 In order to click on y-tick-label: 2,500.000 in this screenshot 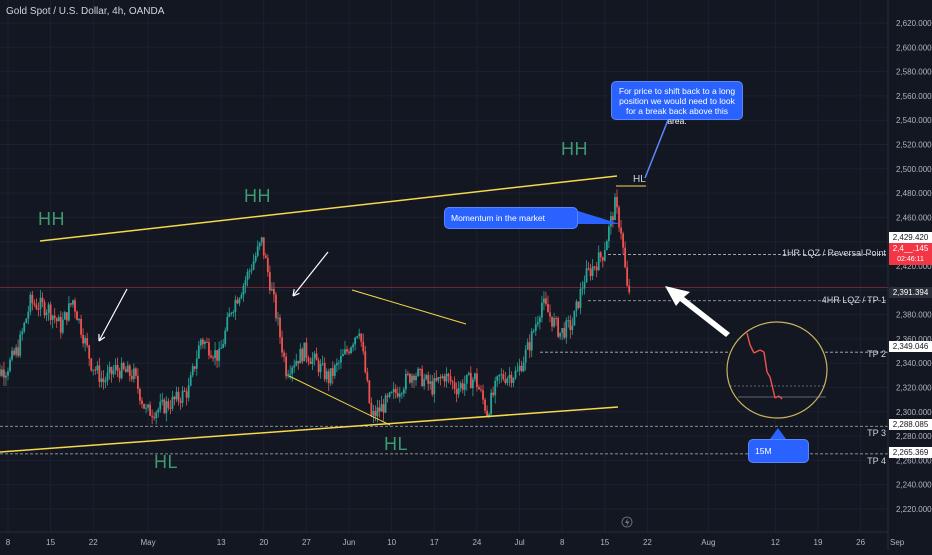, I will do `click(914, 169)`.